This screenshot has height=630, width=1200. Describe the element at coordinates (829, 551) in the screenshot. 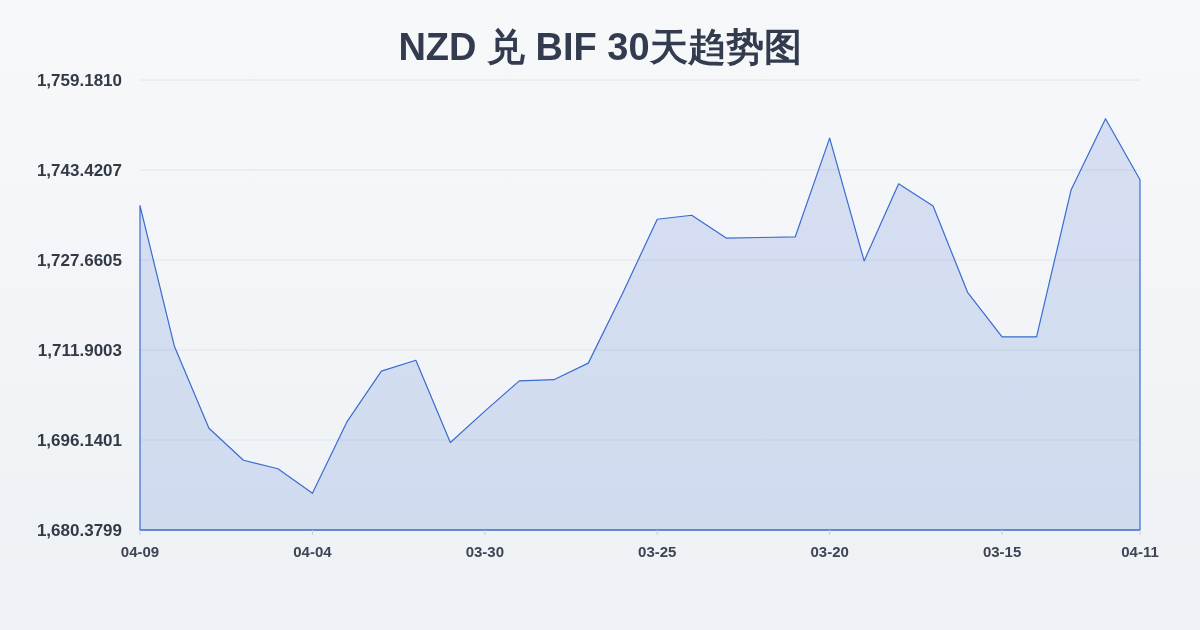

I see `x-tick-label: 03-20` at that location.